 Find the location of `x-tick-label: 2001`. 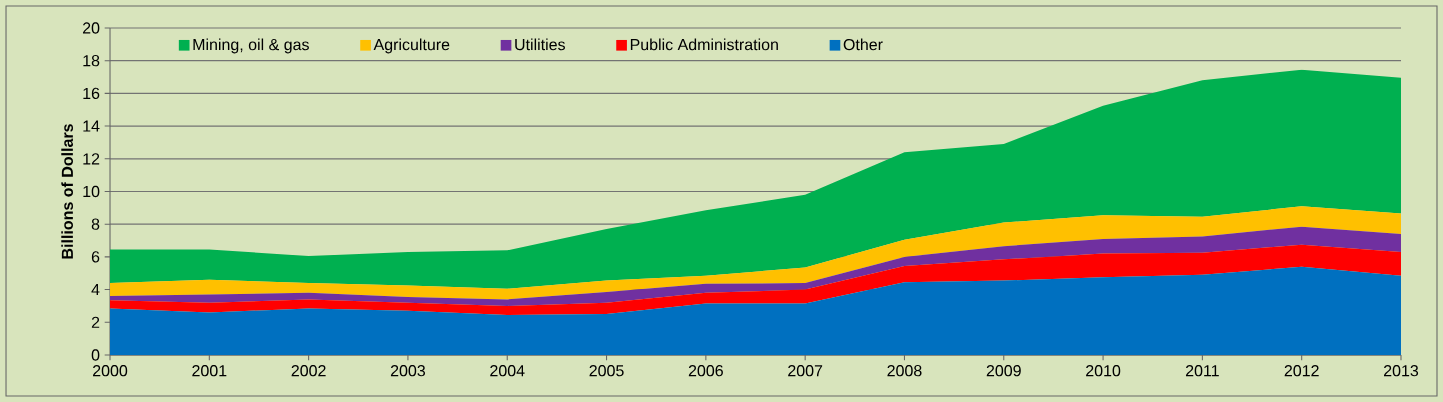

x-tick-label: 2001 is located at coordinates (209, 371).